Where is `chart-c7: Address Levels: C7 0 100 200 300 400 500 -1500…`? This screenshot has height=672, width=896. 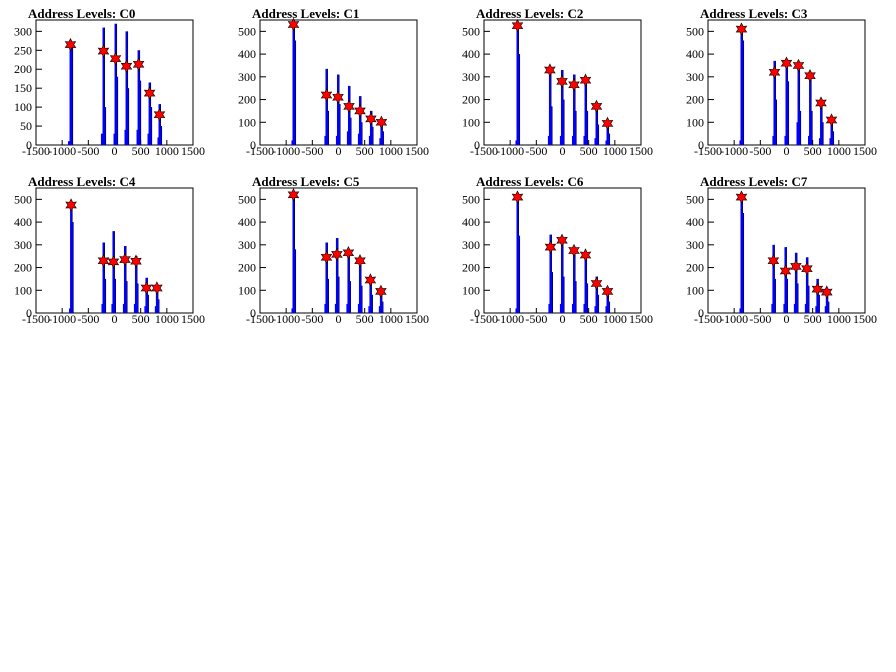
chart-c7: Address Levels: C7 0 100 200 300 400 500 -1500… is located at coordinates (781, 250).